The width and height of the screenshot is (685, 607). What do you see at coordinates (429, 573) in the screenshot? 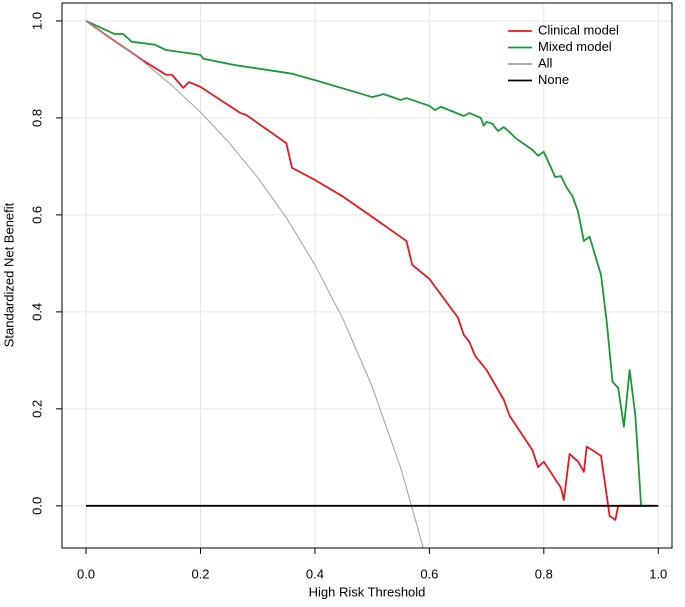
I see `x-tick-label: 0.6` at bounding box center [429, 573].